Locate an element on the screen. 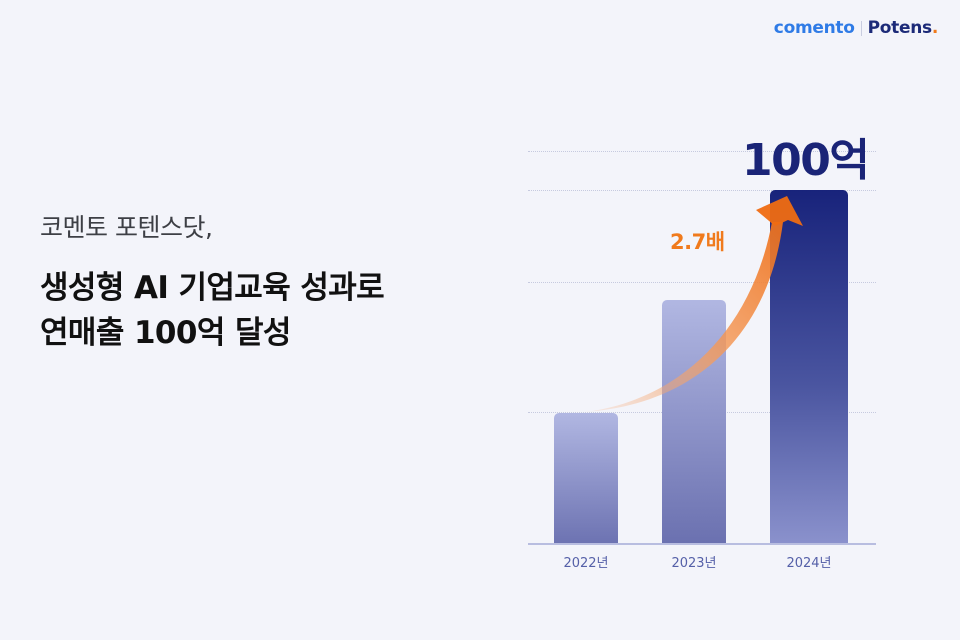  growth-label: 2.7배 is located at coordinates (697, 242).